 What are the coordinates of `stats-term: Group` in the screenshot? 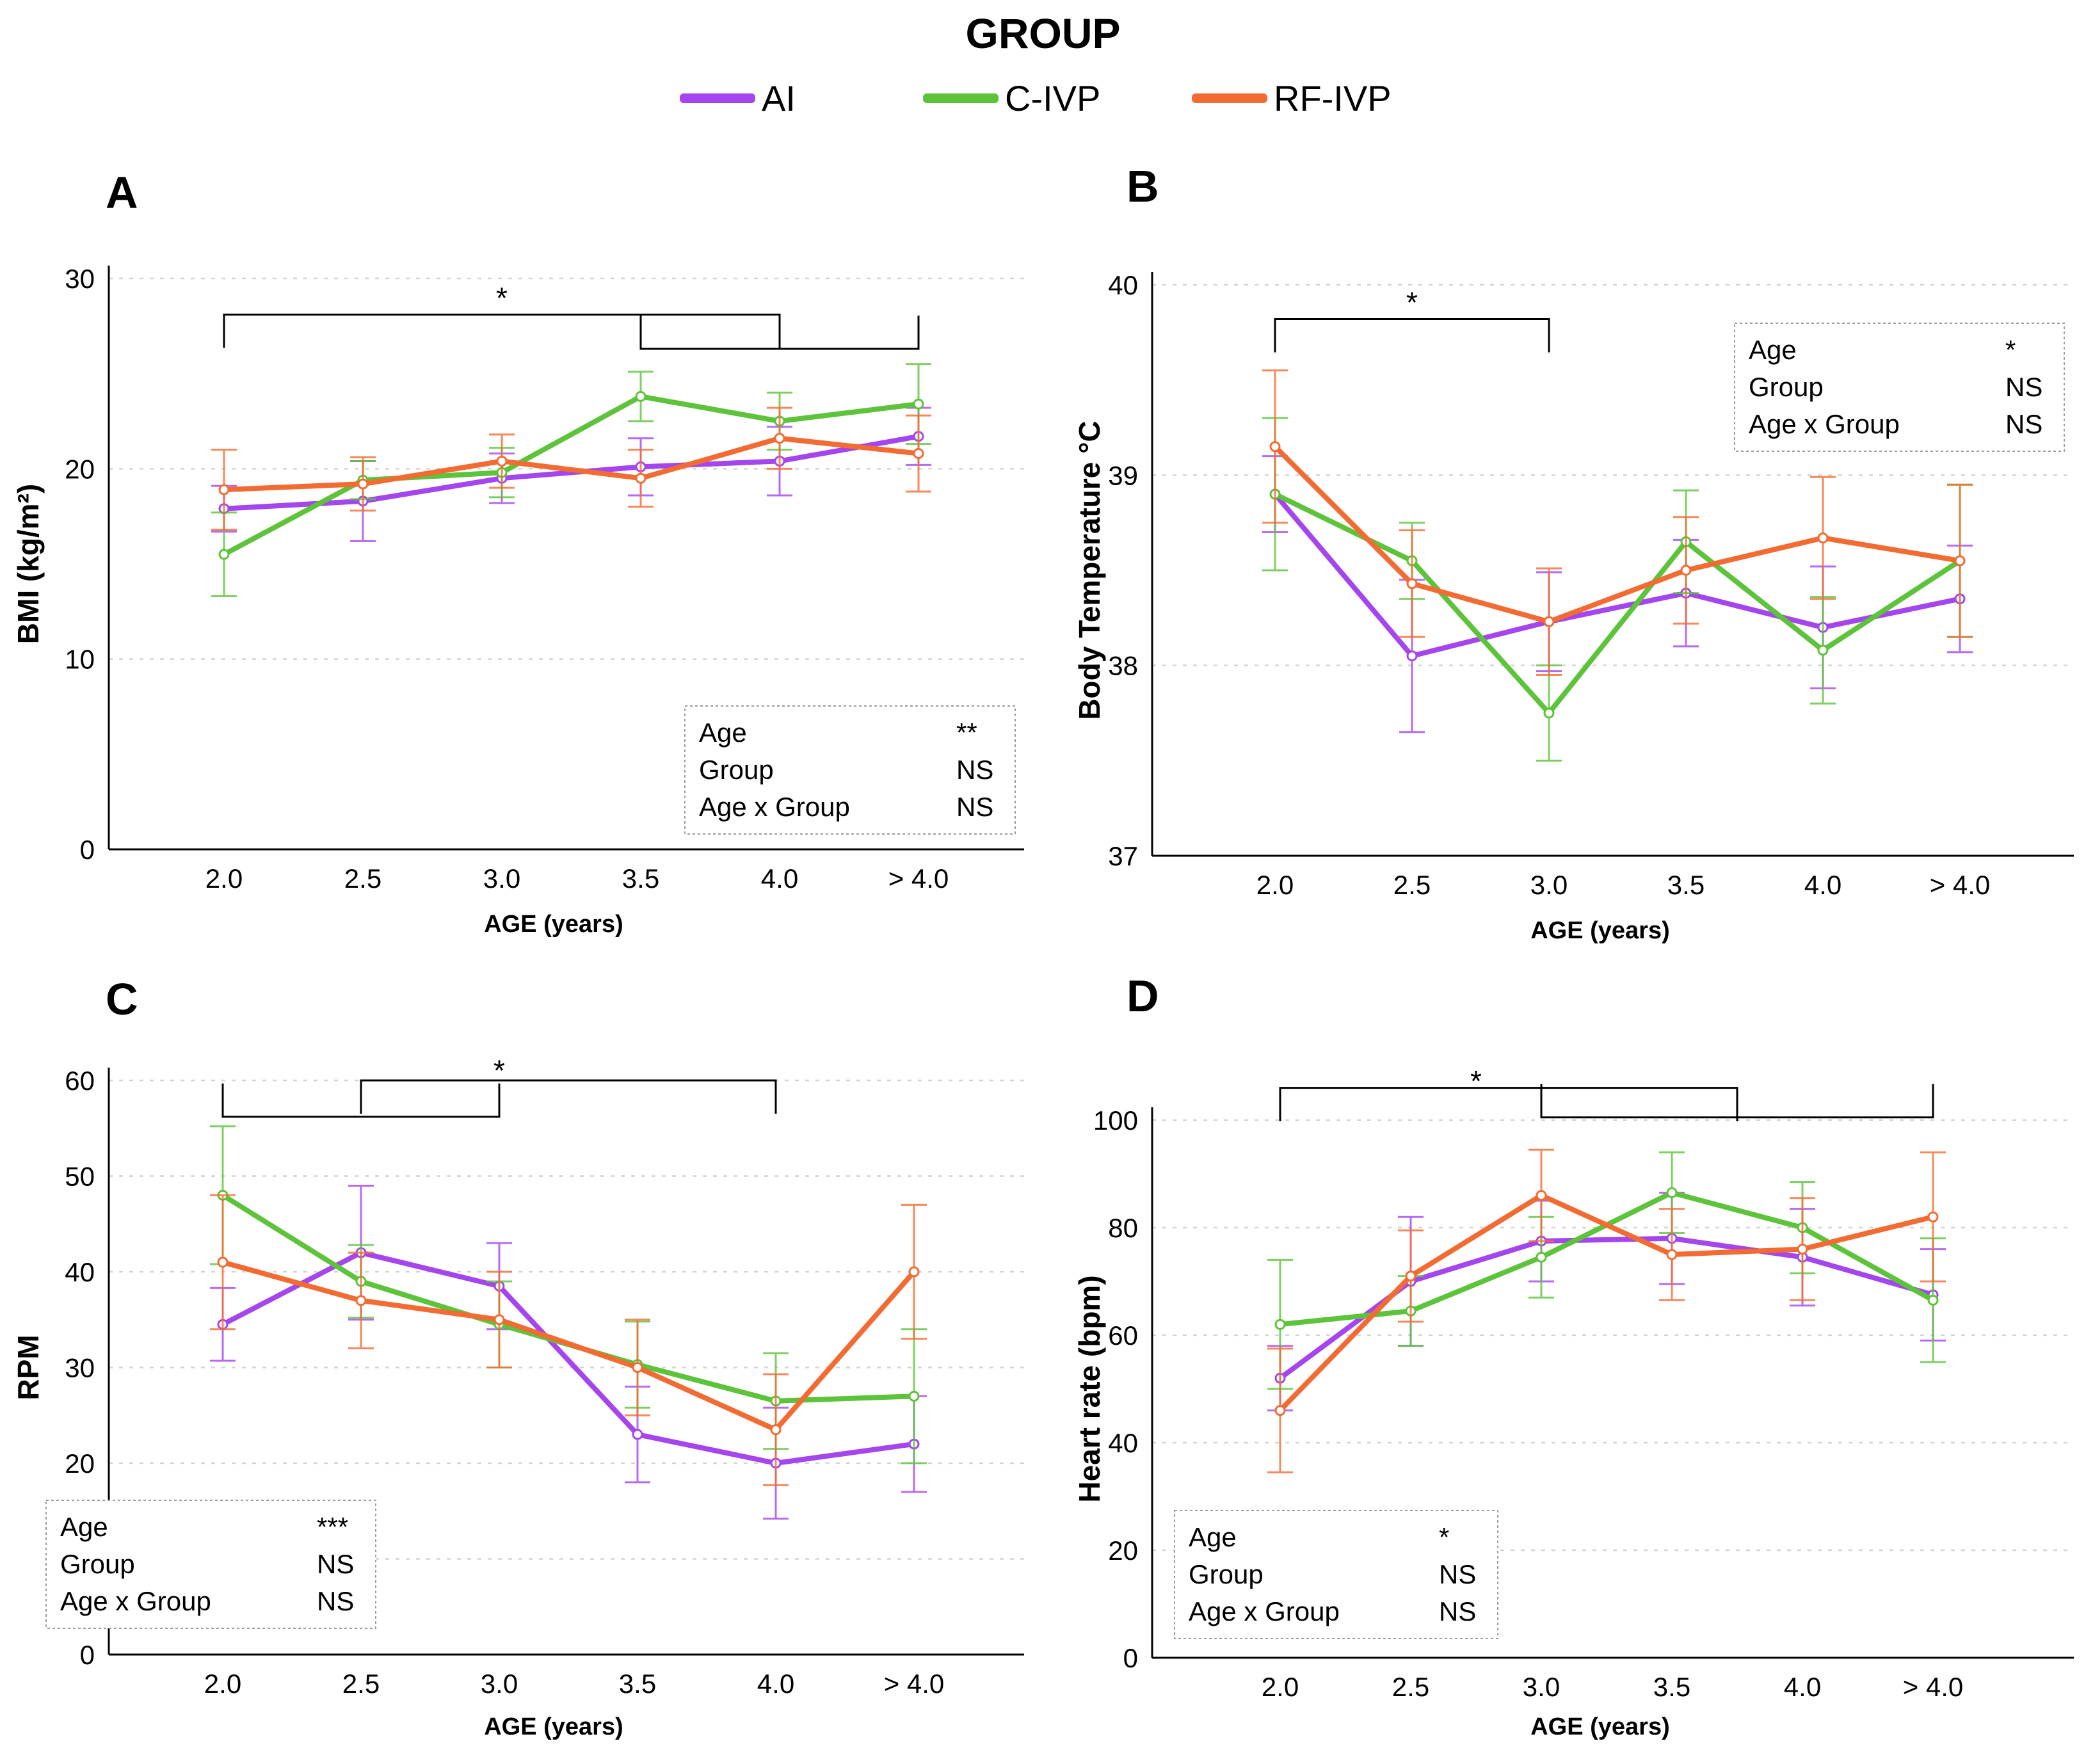 It's located at (1226, 1574).